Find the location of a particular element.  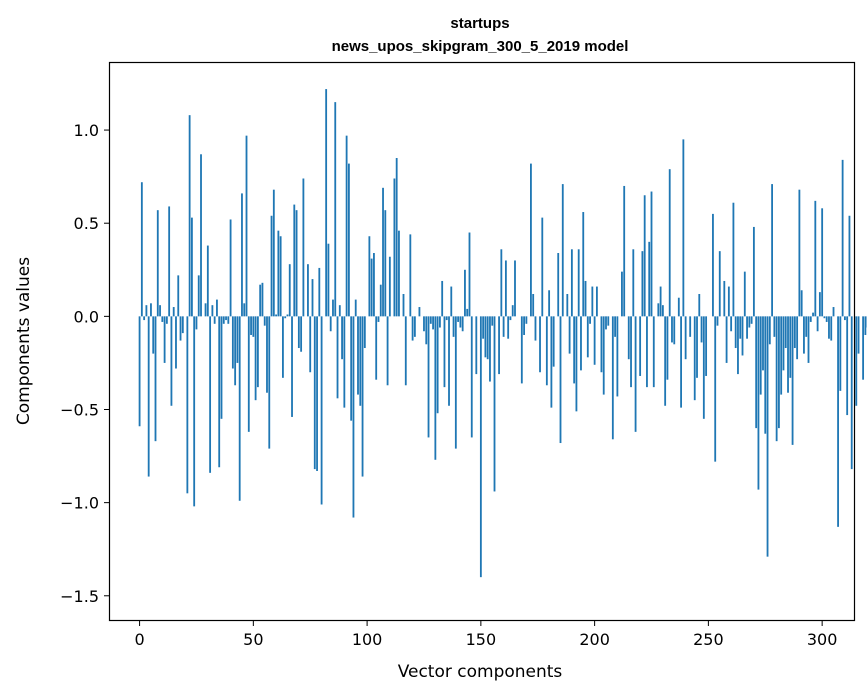

chart-subtitle: news_upos_skipgram_300_5_2019 model is located at coordinates (480, 46).